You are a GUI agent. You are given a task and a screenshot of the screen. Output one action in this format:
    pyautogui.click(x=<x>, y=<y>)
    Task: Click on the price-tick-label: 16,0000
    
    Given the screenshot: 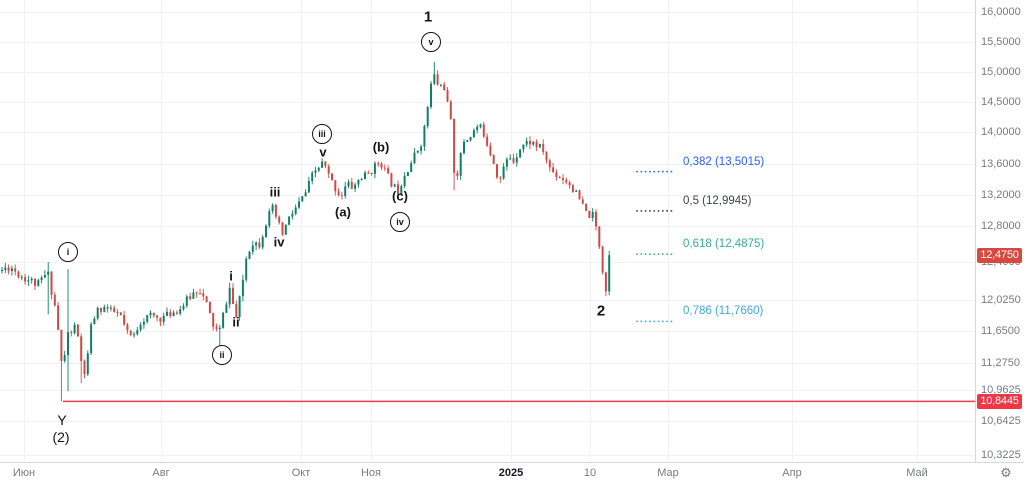 What is the action you would take?
    pyautogui.click(x=1001, y=12)
    